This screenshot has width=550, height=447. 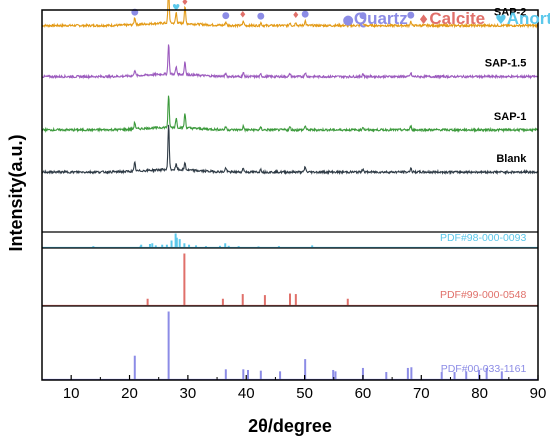 I want to click on peak-marker-quartz-6: ●, so click(x=261, y=17).